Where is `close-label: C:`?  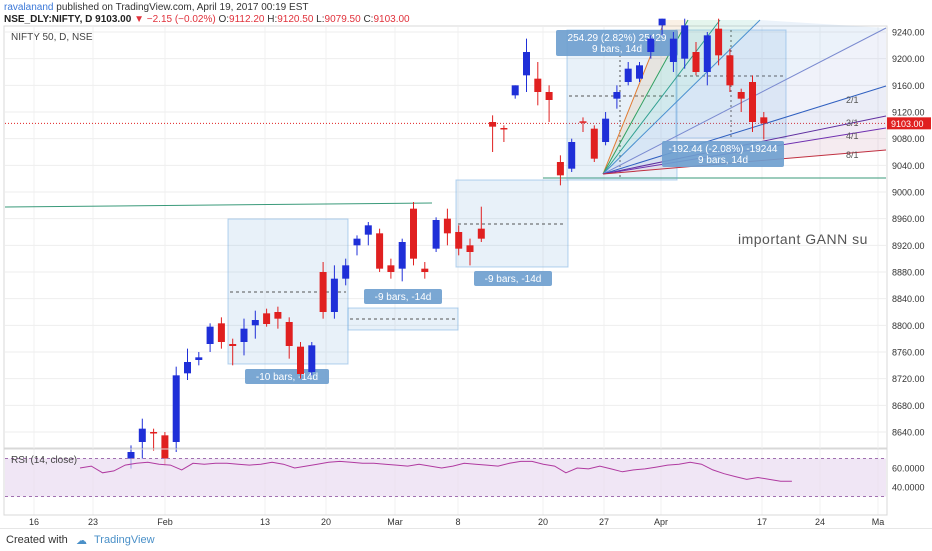 close-label: C: is located at coordinates (368, 19).